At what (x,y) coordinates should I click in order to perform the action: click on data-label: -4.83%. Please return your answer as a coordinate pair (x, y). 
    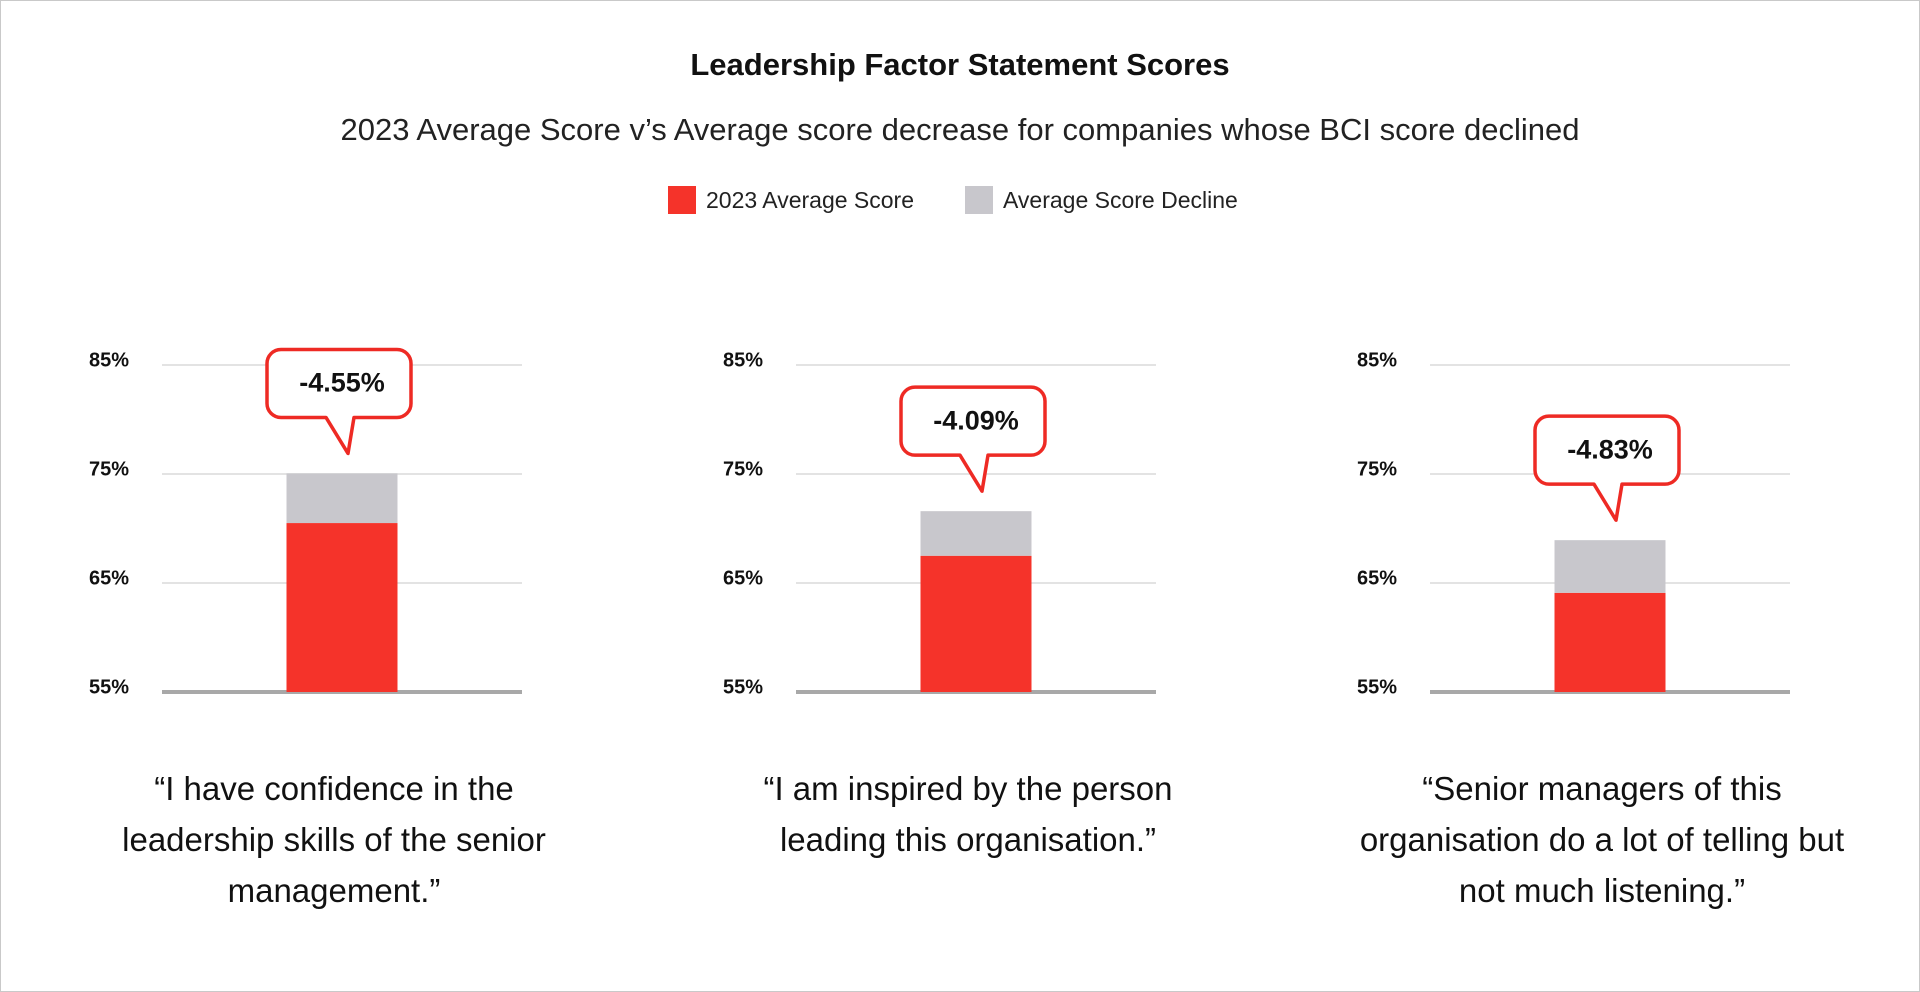
    Looking at the image, I should click on (1610, 449).